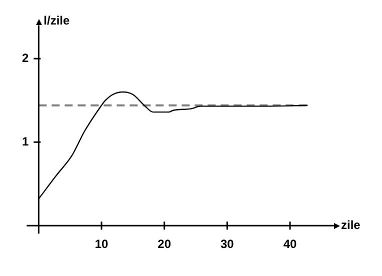  I want to click on x-axis-title: zile, so click(351, 225).